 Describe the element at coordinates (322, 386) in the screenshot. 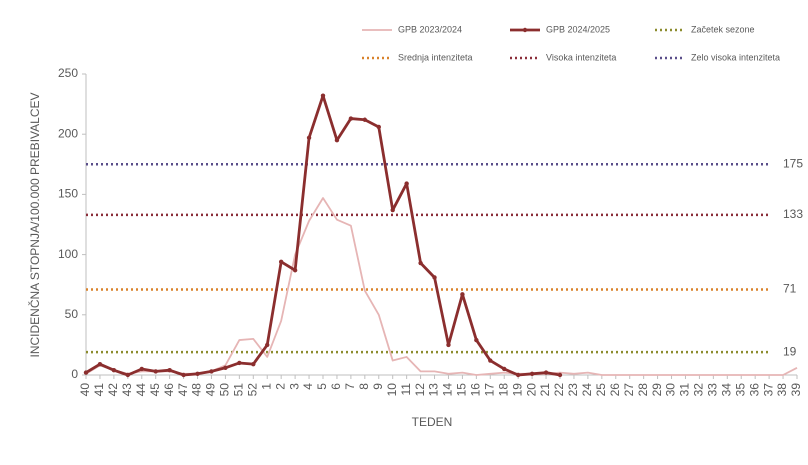

I see `x-tick-label: 5` at that location.